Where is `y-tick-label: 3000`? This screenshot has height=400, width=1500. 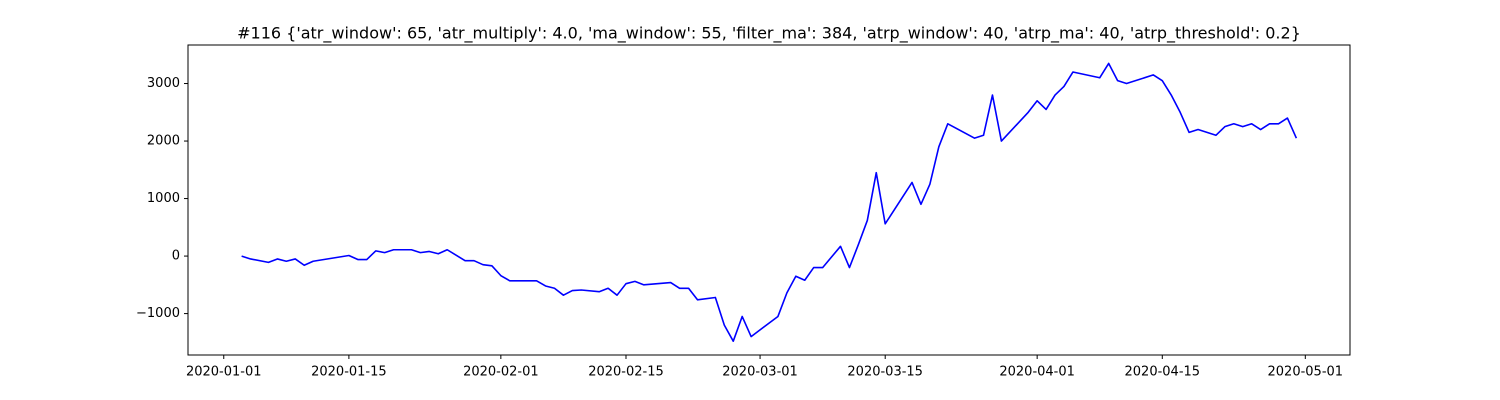
y-tick-label: 3000 is located at coordinates (163, 83).